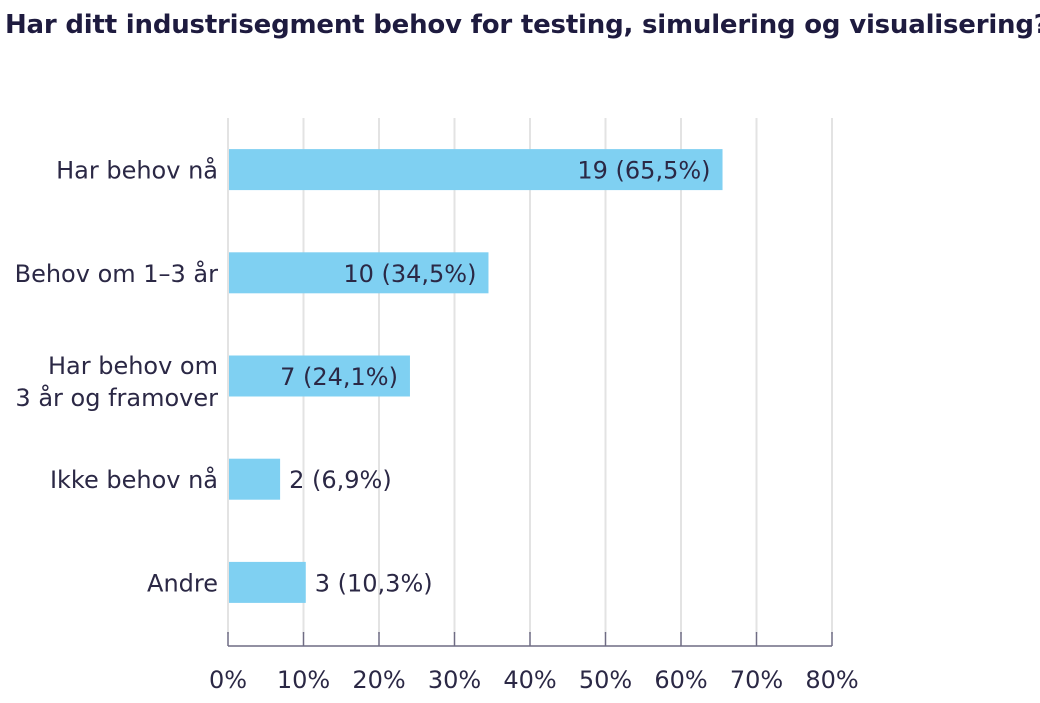 This screenshot has height=703, width=1040. Describe the element at coordinates (116, 397) in the screenshot. I see `category-label: 3 år og framover` at that location.